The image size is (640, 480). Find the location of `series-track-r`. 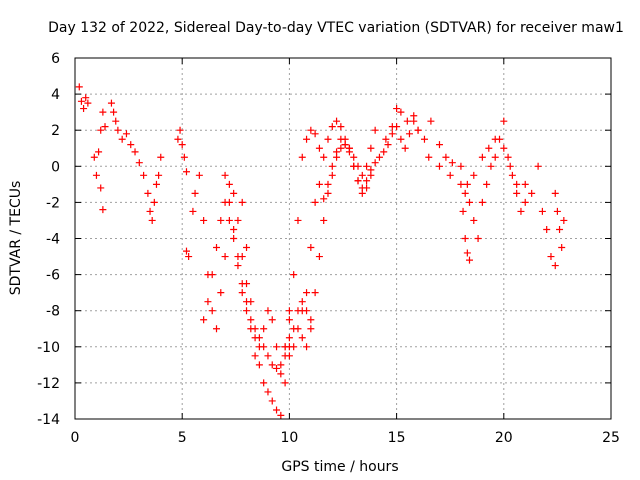

series-track-r is located at coordinates (559, 220).